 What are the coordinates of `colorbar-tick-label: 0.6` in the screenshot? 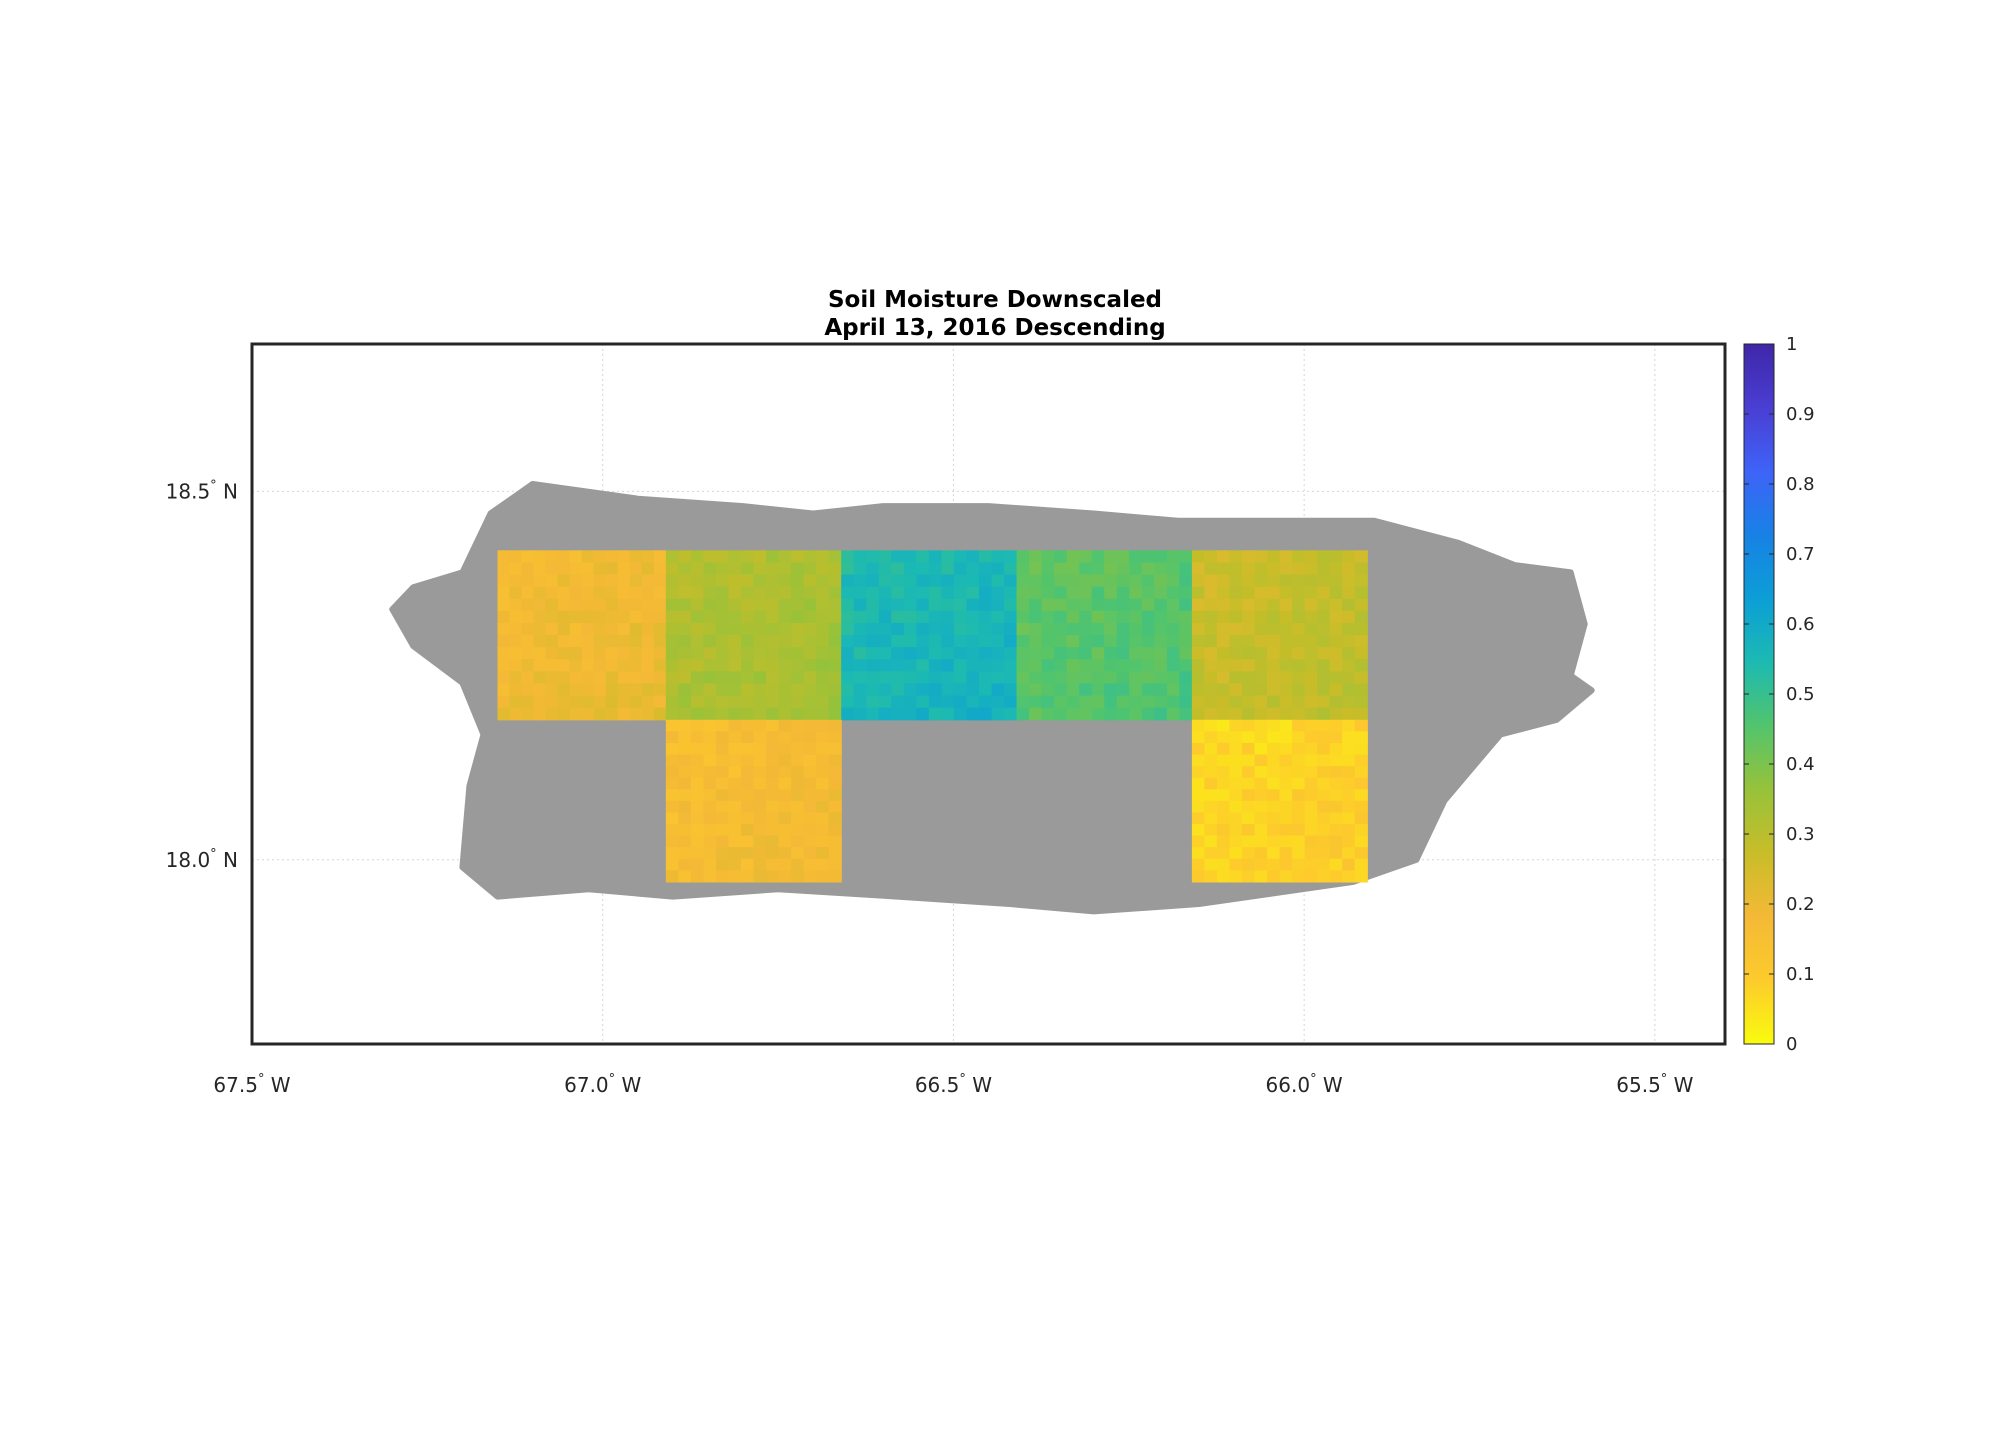 It's located at (1800, 624).